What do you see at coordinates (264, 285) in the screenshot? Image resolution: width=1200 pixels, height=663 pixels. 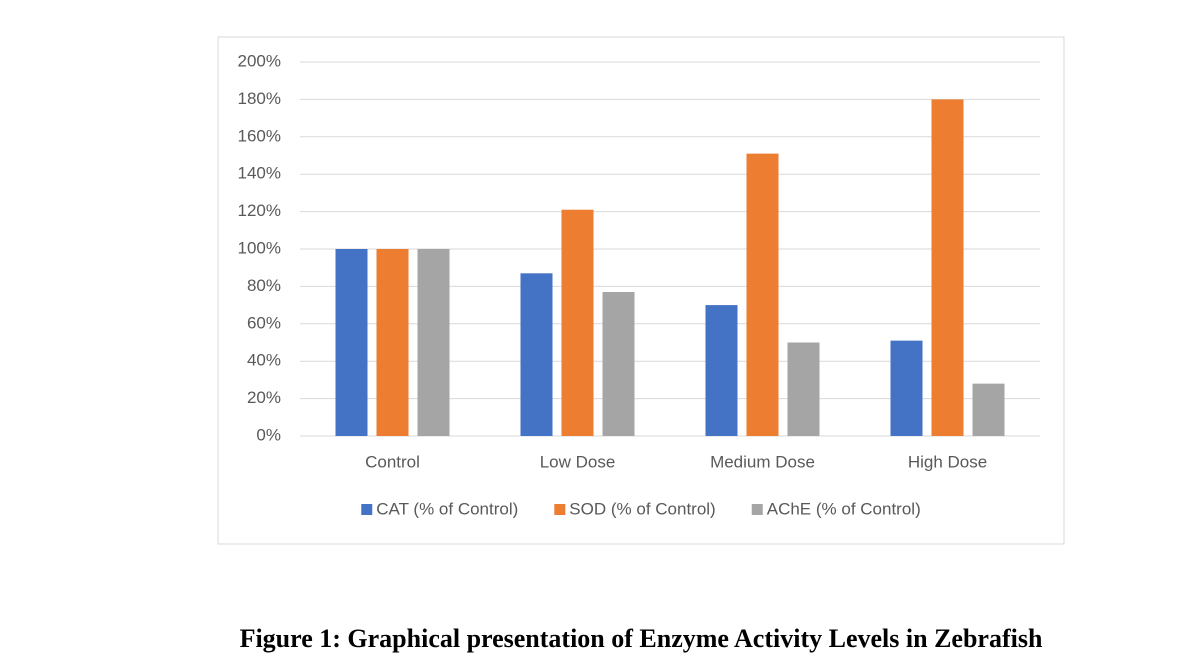 I see `y-tick-label: 80%` at bounding box center [264, 285].